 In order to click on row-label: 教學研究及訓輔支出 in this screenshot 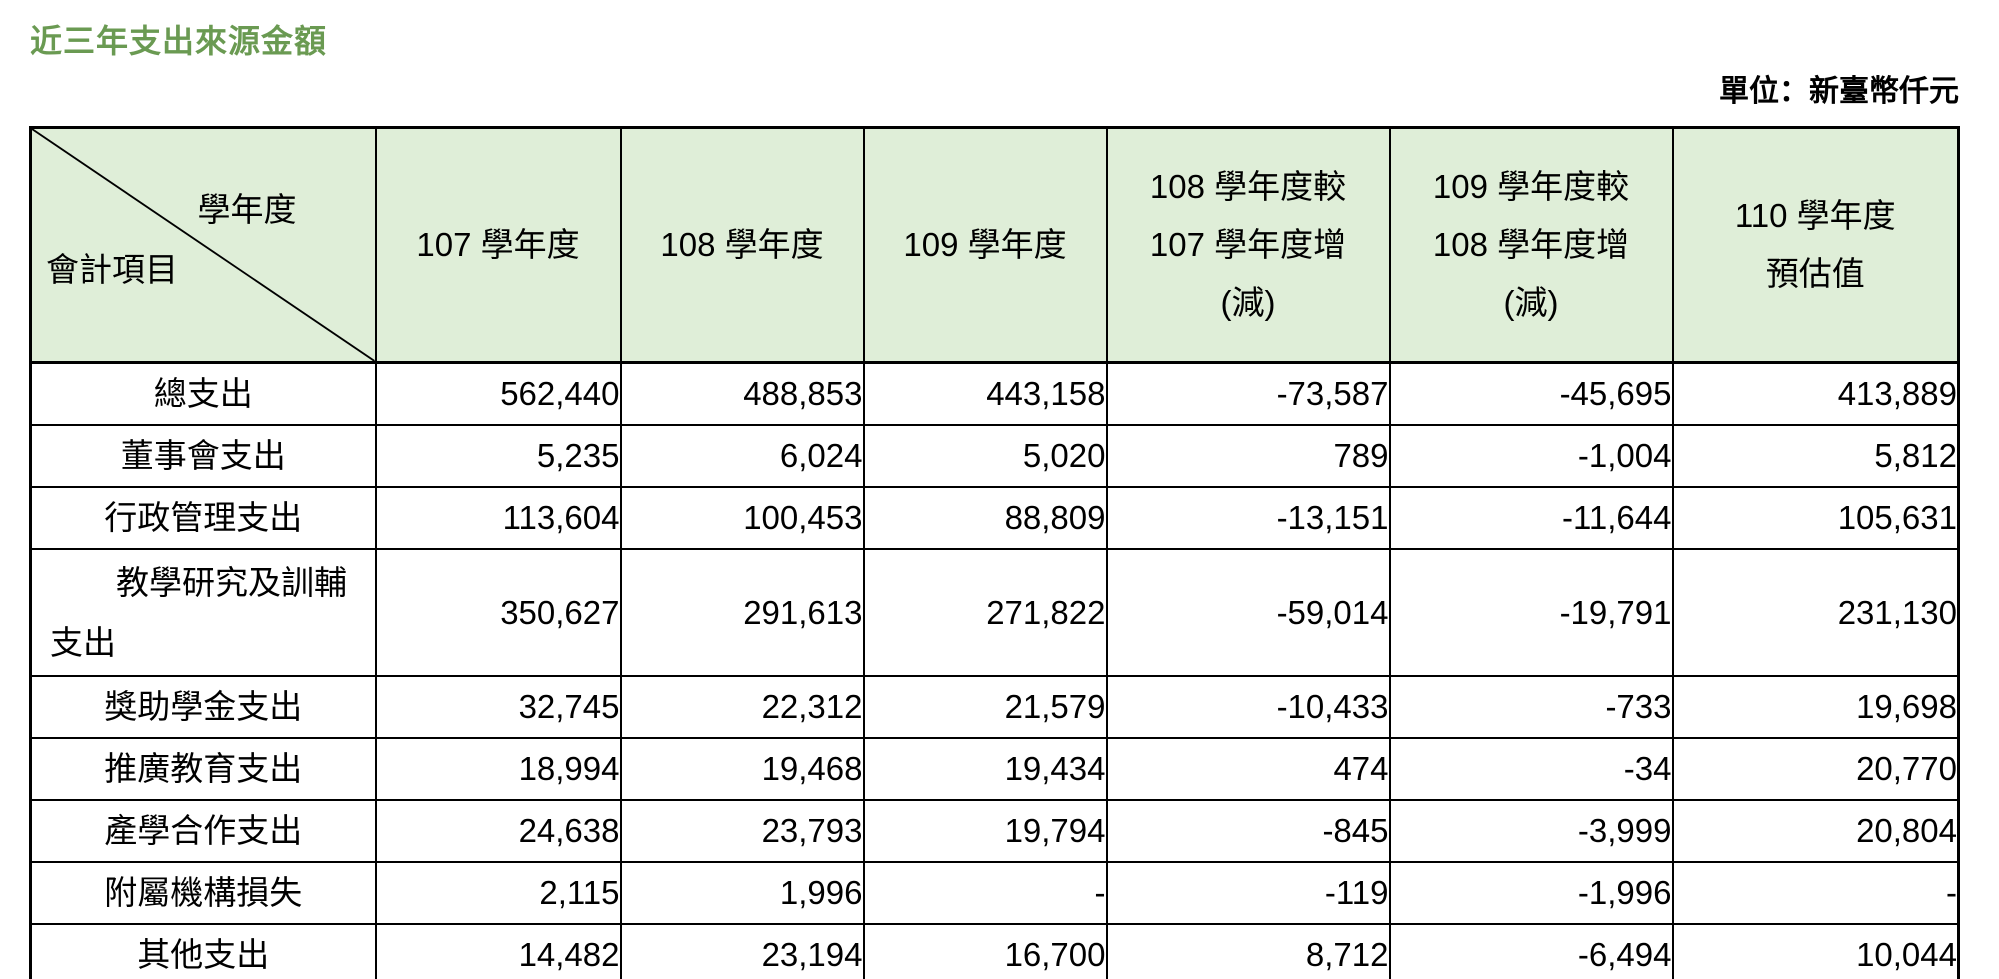, I will do `click(203, 612)`.